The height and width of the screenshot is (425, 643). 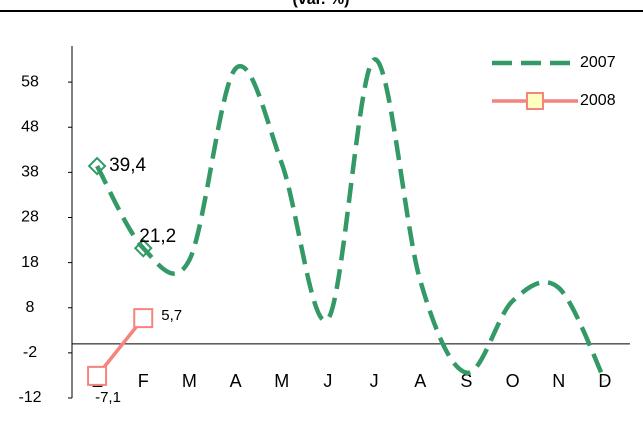 I want to click on y-tick-label: 48, so click(x=30, y=126).